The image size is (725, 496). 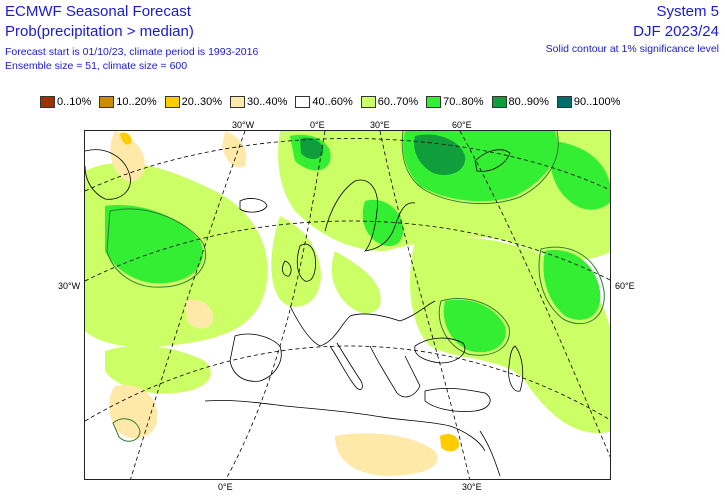 What do you see at coordinates (255, 357) in the screenshot?
I see `coast-iberia` at bounding box center [255, 357].